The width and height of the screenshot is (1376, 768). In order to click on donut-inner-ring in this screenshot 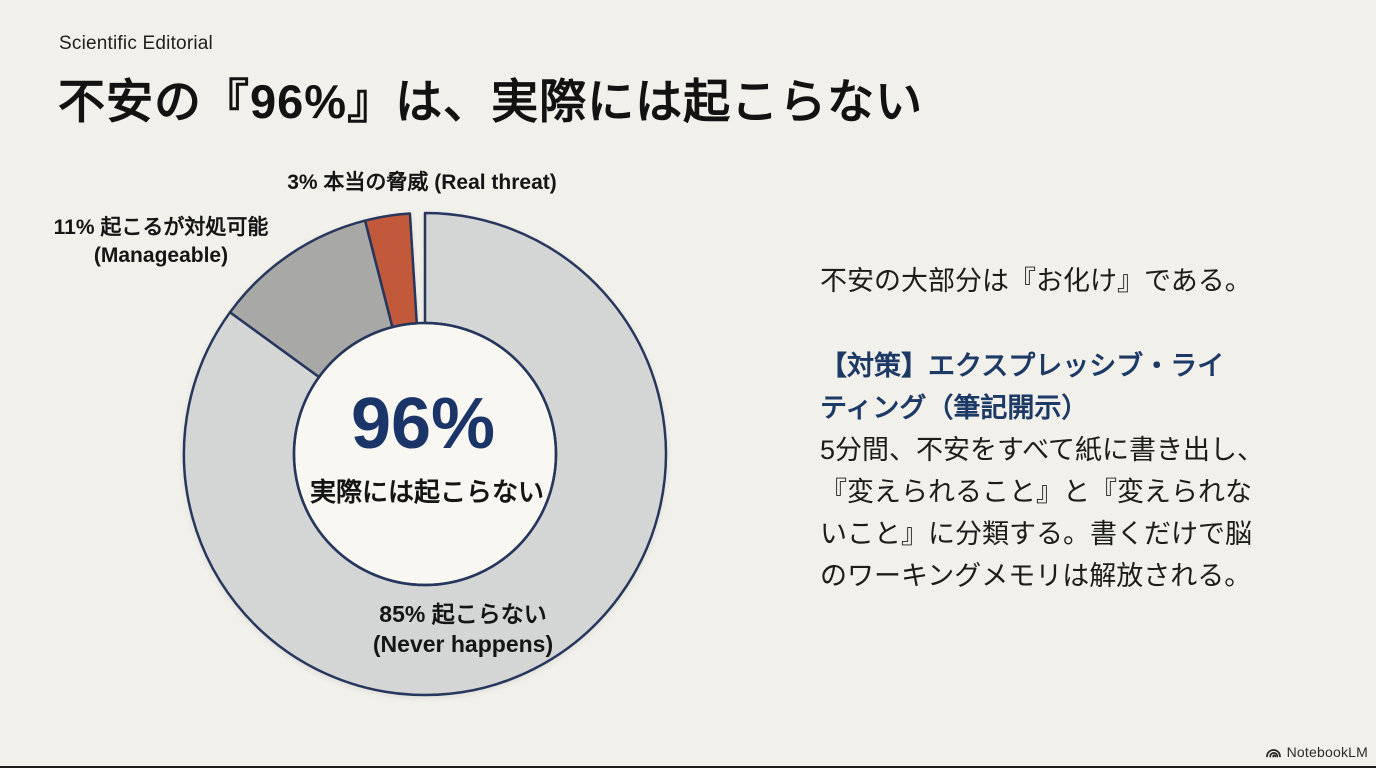, I will do `click(425, 454)`.